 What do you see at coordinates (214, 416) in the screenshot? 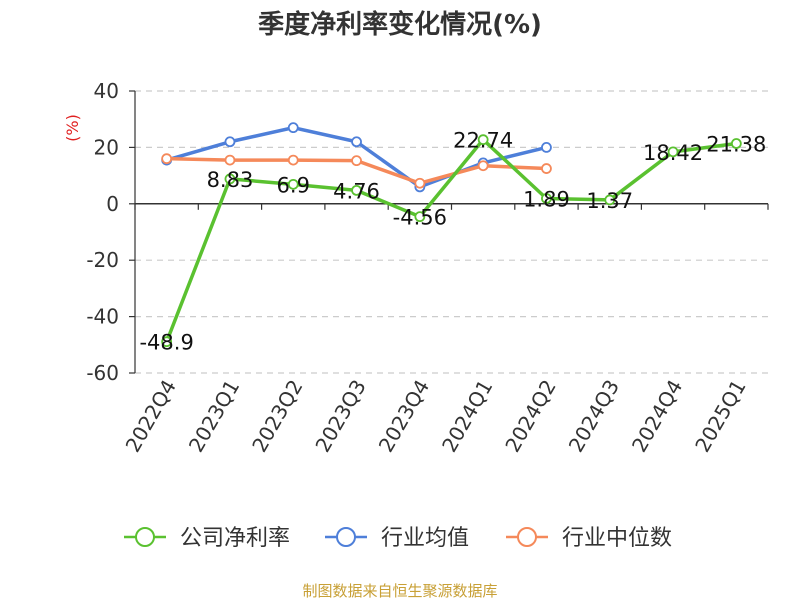
I see `x-tick-label: 2023Q1` at bounding box center [214, 416].